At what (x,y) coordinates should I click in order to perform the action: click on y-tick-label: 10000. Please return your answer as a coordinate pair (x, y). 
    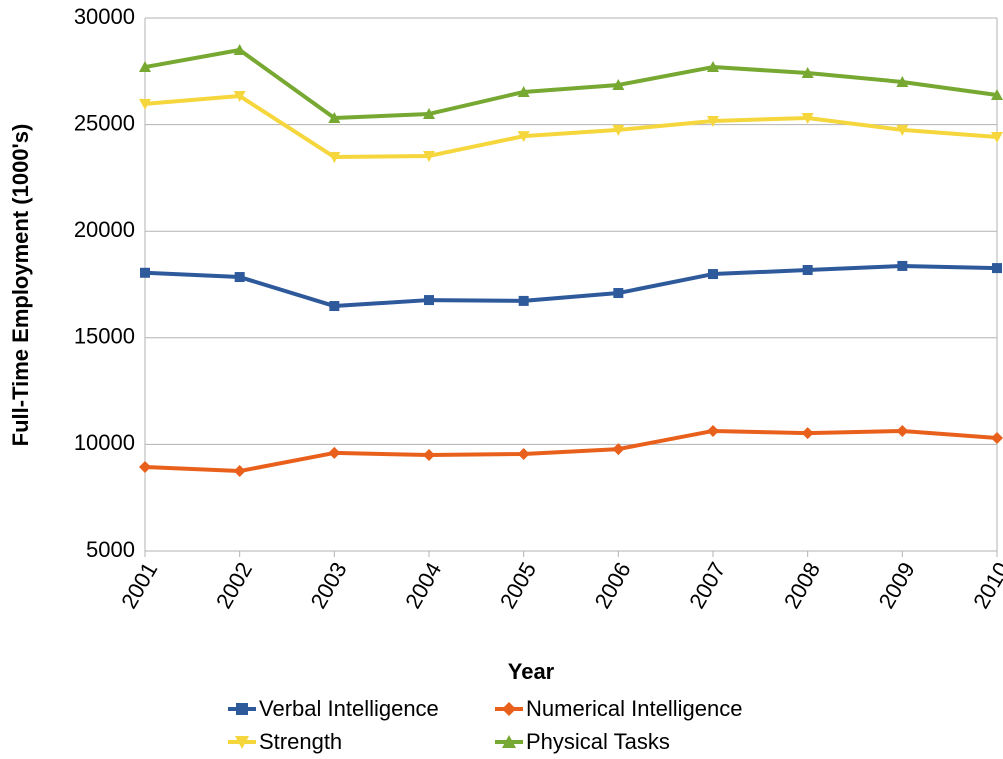
    Looking at the image, I should click on (104, 442).